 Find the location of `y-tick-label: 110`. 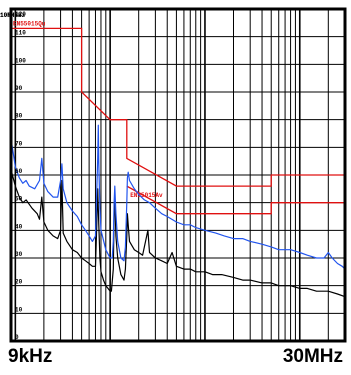

y-tick-label: 110 is located at coordinates (20, 33).